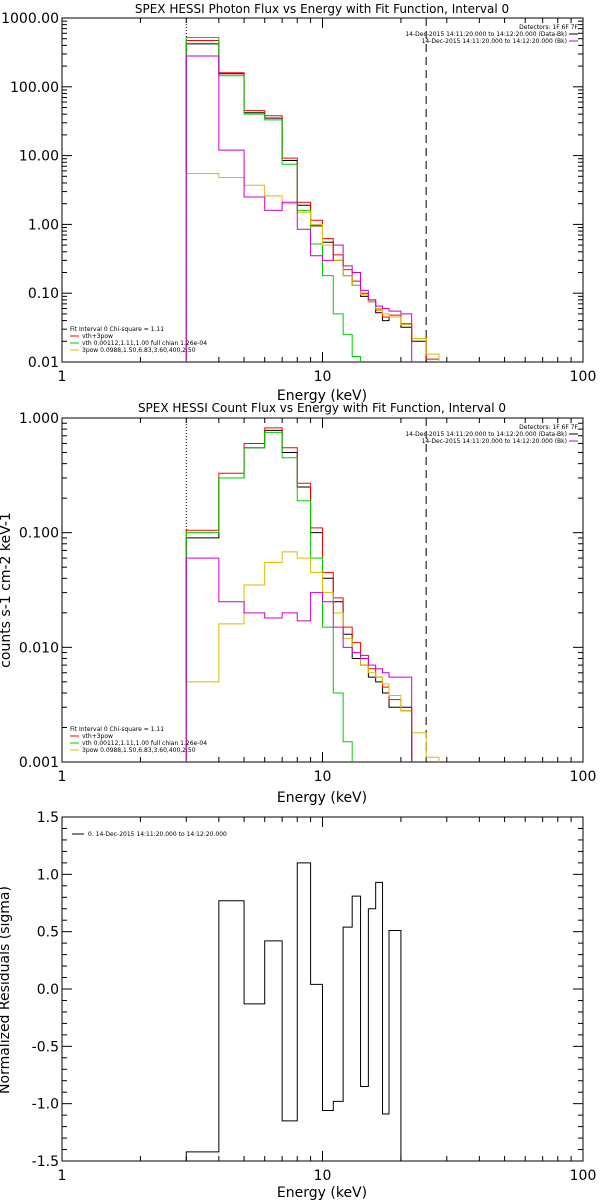  What do you see at coordinates (6, 990) in the screenshot?
I see `residuals-ylabel: Normalized Residuals (sigma)` at bounding box center [6, 990].